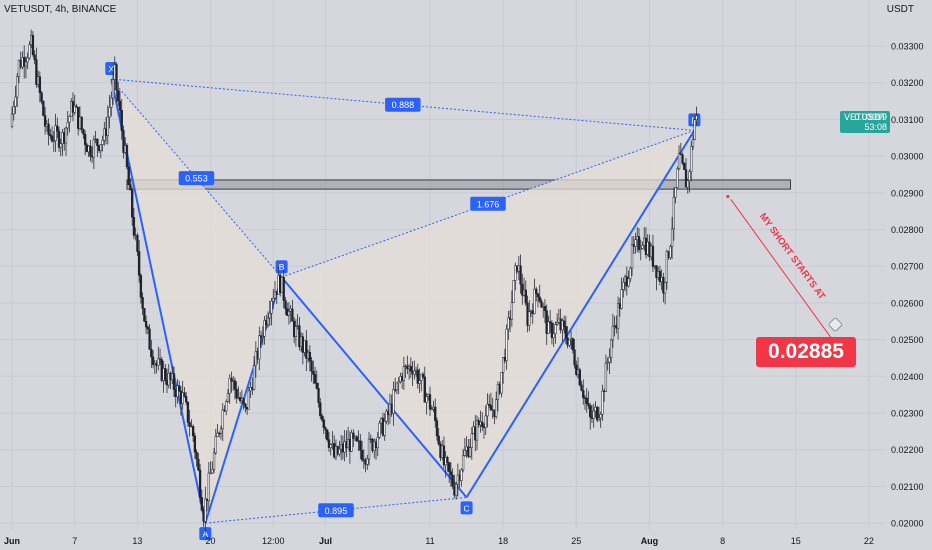 The width and height of the screenshot is (932, 550). Describe the element at coordinates (907, 414) in the screenshot. I see `y-tick-label: 0.02300` at that location.